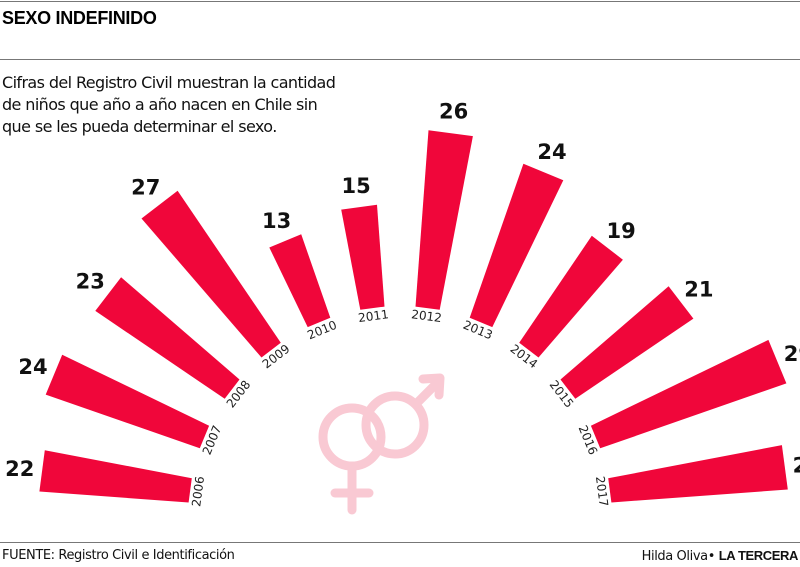 This screenshot has height=567, width=800. I want to click on value-label: 15, so click(355, 186).